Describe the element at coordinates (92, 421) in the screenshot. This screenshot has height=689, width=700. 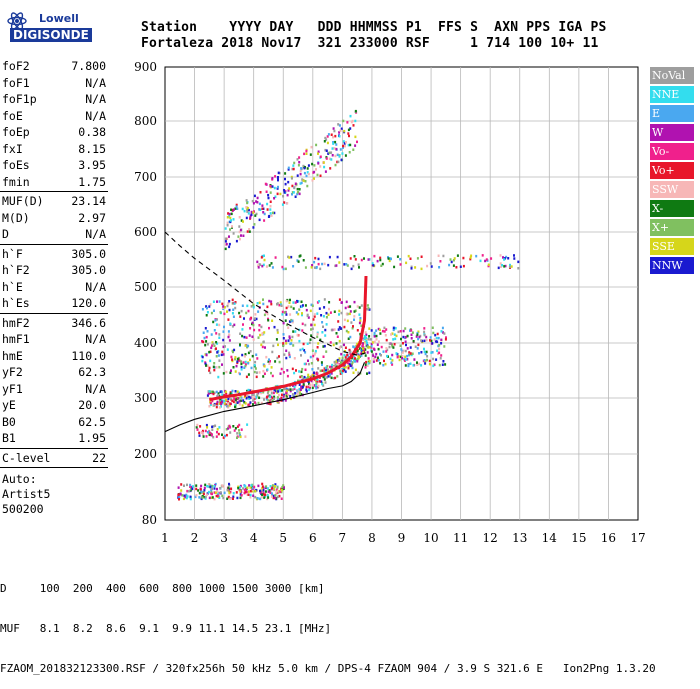
I see `param-value: 62.5` at that location.